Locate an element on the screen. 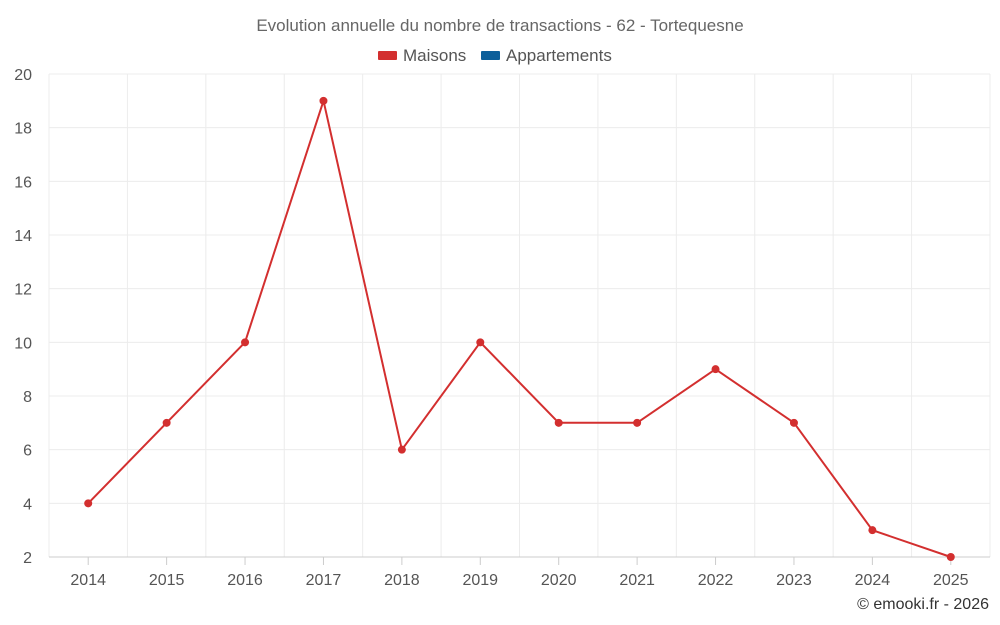 This screenshot has width=1000, height=625. x-tick-label: 2024 is located at coordinates (873, 580).